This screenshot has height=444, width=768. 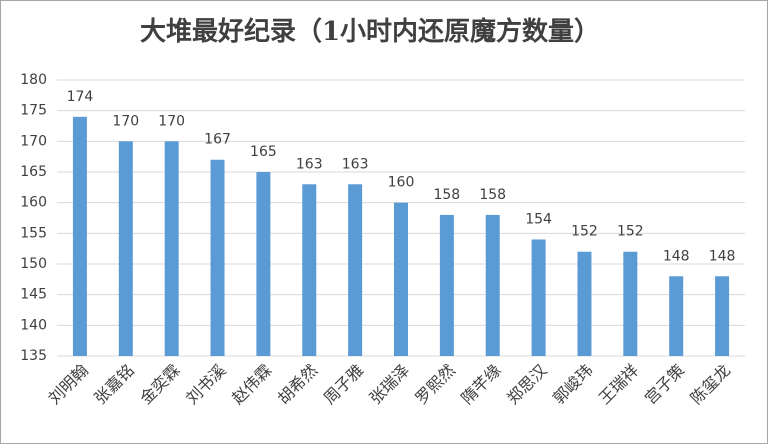 What do you see at coordinates (217, 140) in the screenshot?
I see `data-label: 167` at bounding box center [217, 140].